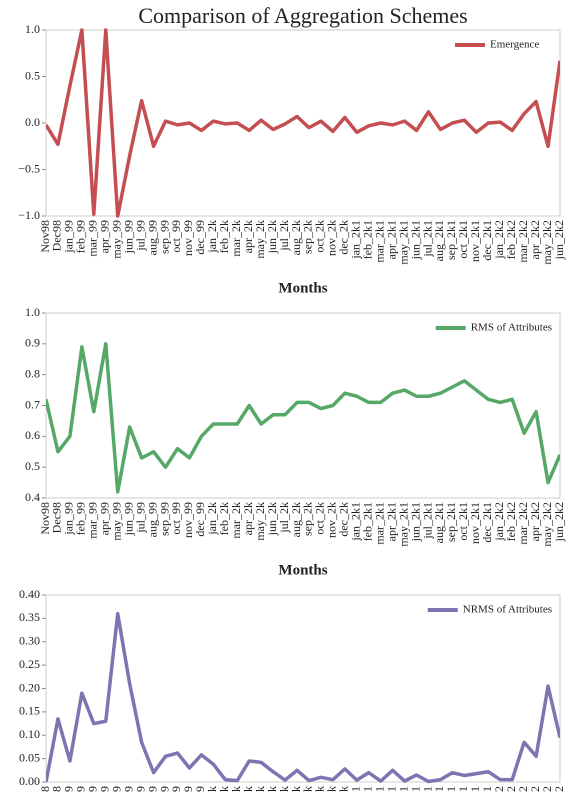 The image size is (576, 792). I want to click on y-tick-label: 0.4, so click(32, 497).